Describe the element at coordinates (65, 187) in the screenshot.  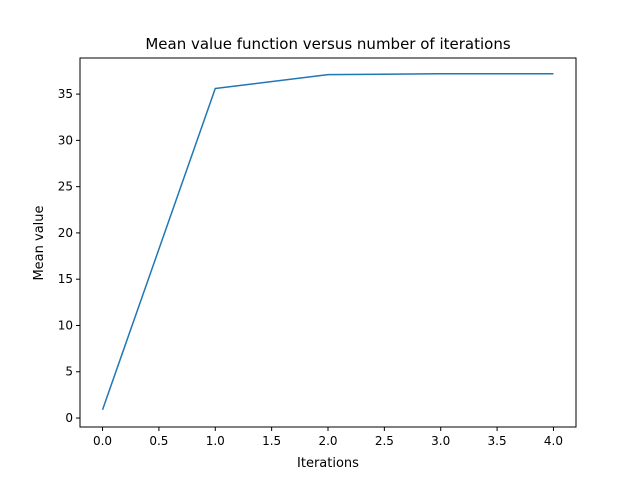
I see `y-tick-label-5: 25` at that location.